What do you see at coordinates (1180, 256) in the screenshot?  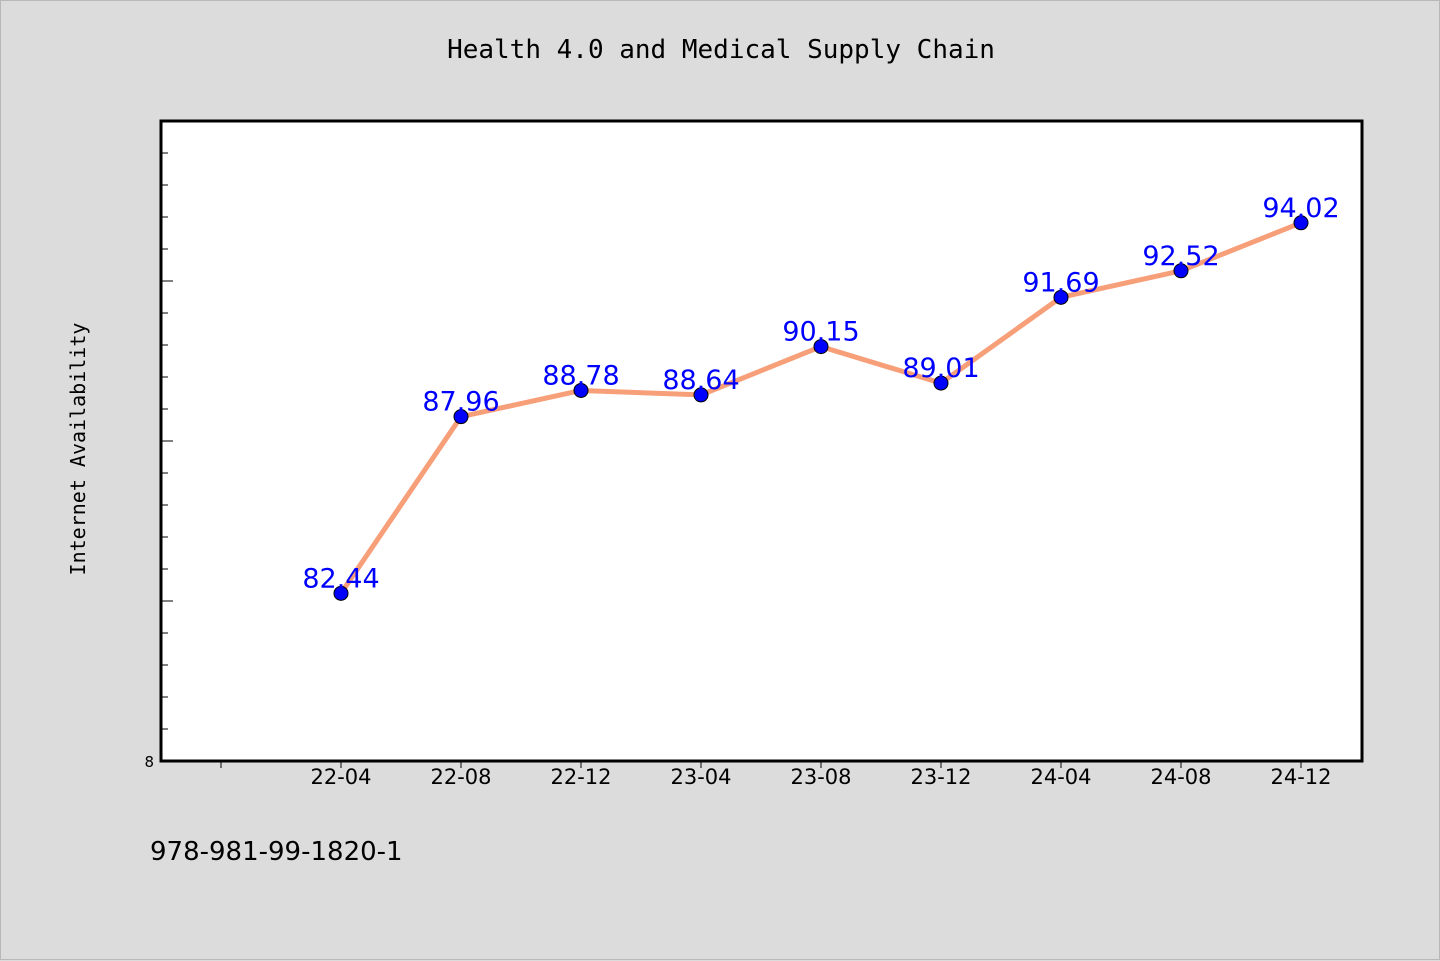 I see `data-label: 92.52` at bounding box center [1180, 256].